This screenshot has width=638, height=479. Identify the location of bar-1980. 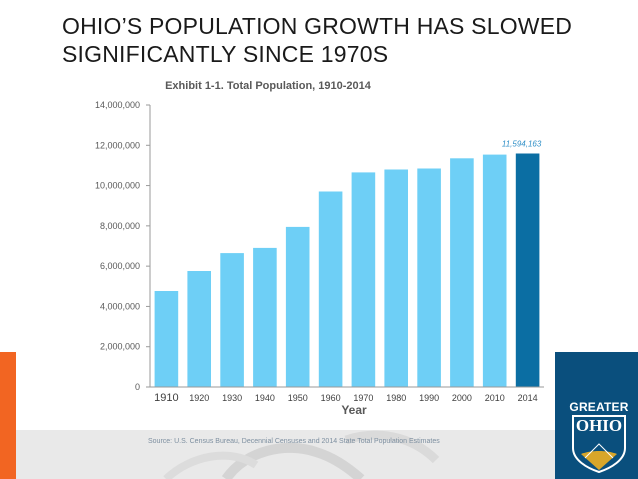
(396, 278).